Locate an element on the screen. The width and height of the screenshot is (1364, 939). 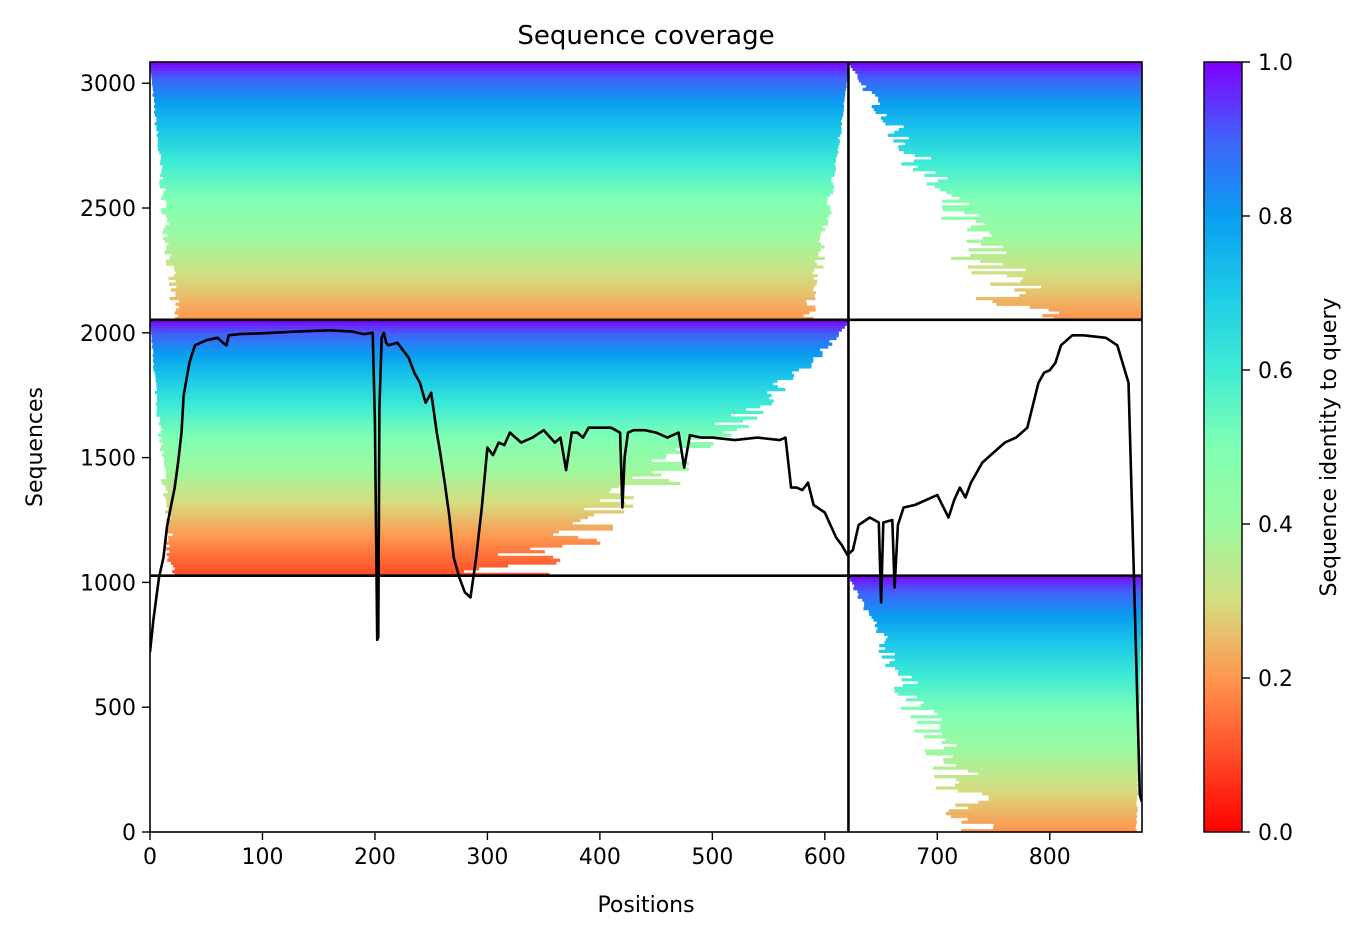
colorbar is located at coordinates (1223, 447).